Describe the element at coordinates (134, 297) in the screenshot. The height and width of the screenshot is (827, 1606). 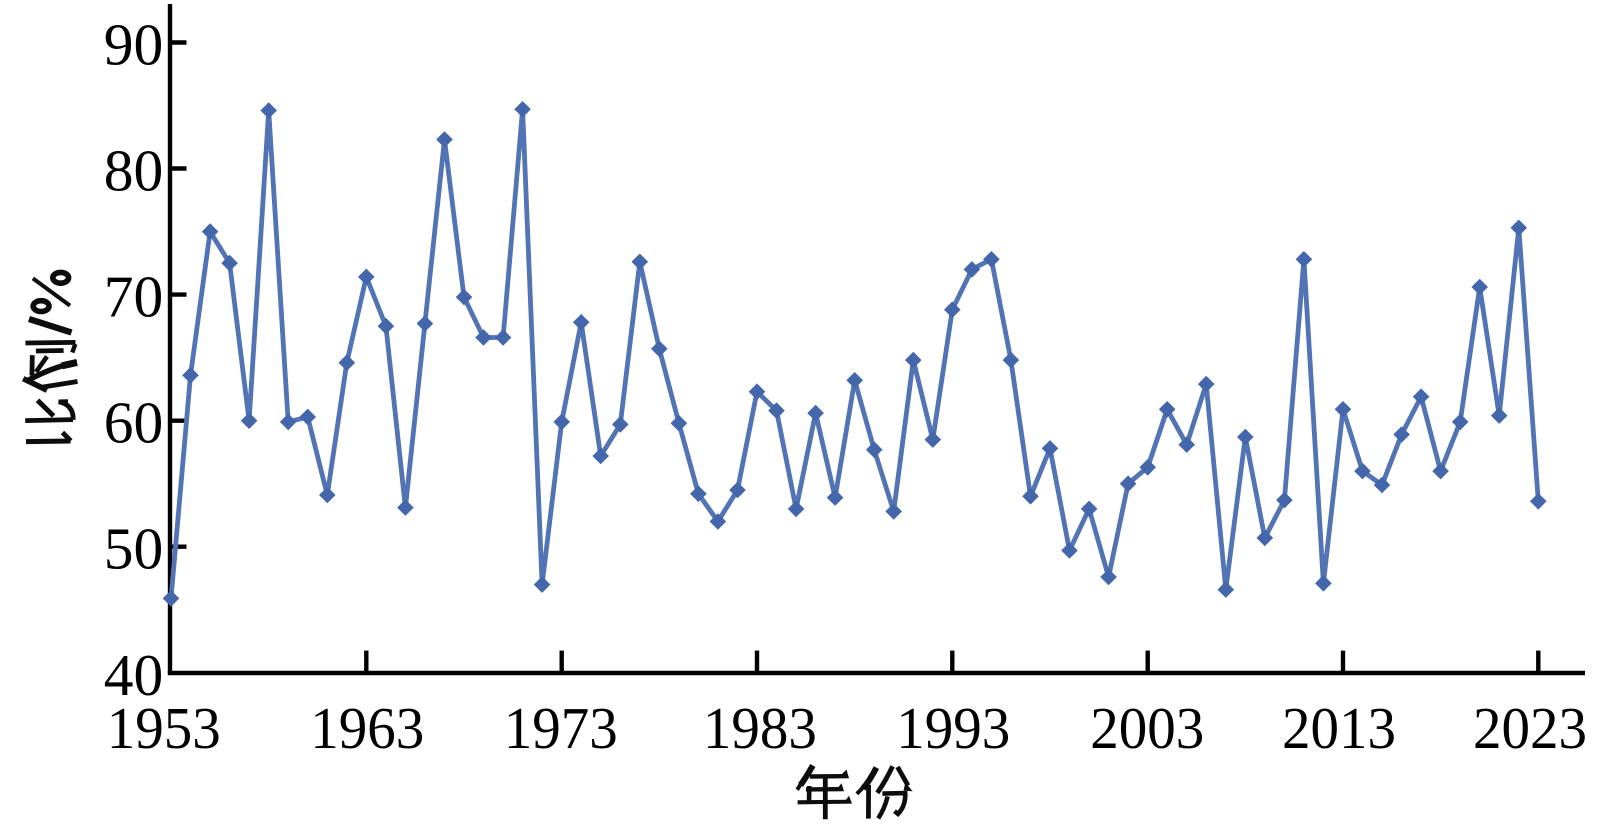
I see `svg-text: 70` at that location.